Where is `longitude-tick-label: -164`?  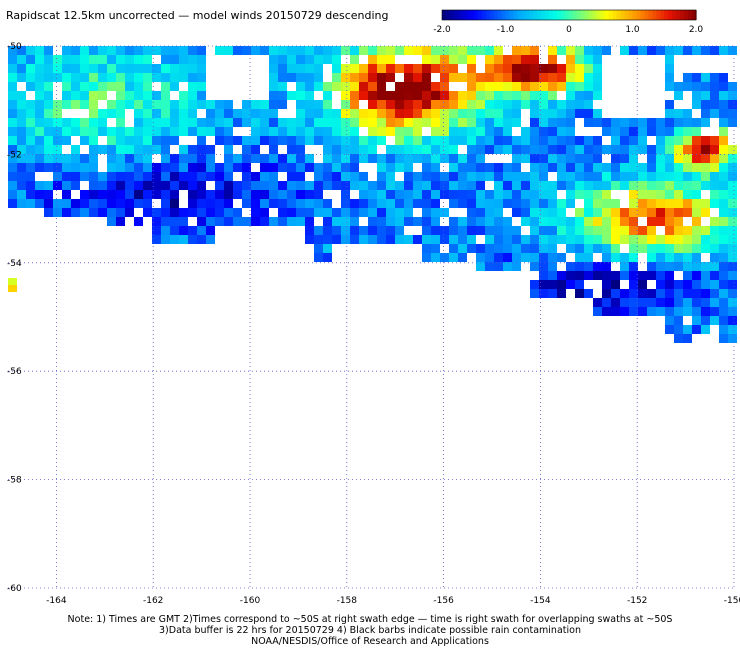 longitude-tick-label: -164 is located at coordinates (56, 601).